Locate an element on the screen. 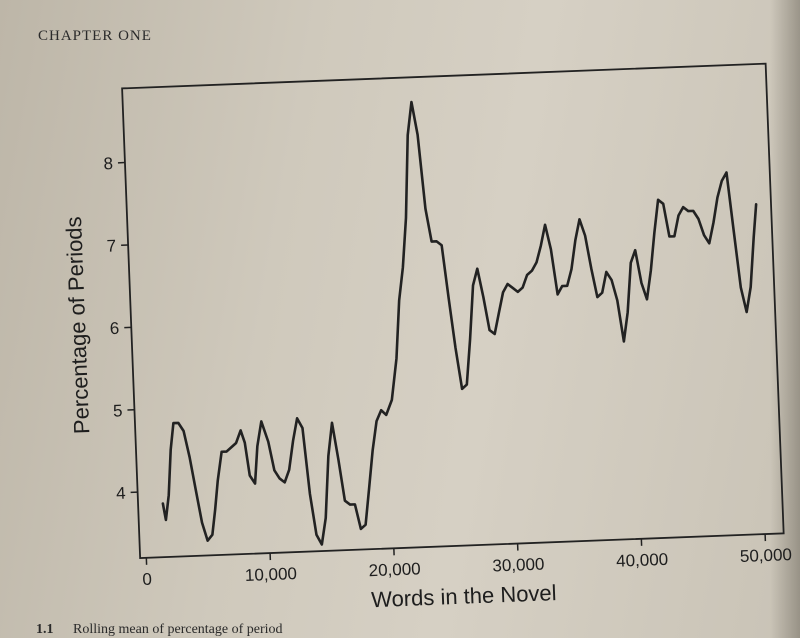 Image resolution: width=800 pixels, height=638 pixels. figure-caption-text: Rolling mean of percentage of period is located at coordinates (178, 629).